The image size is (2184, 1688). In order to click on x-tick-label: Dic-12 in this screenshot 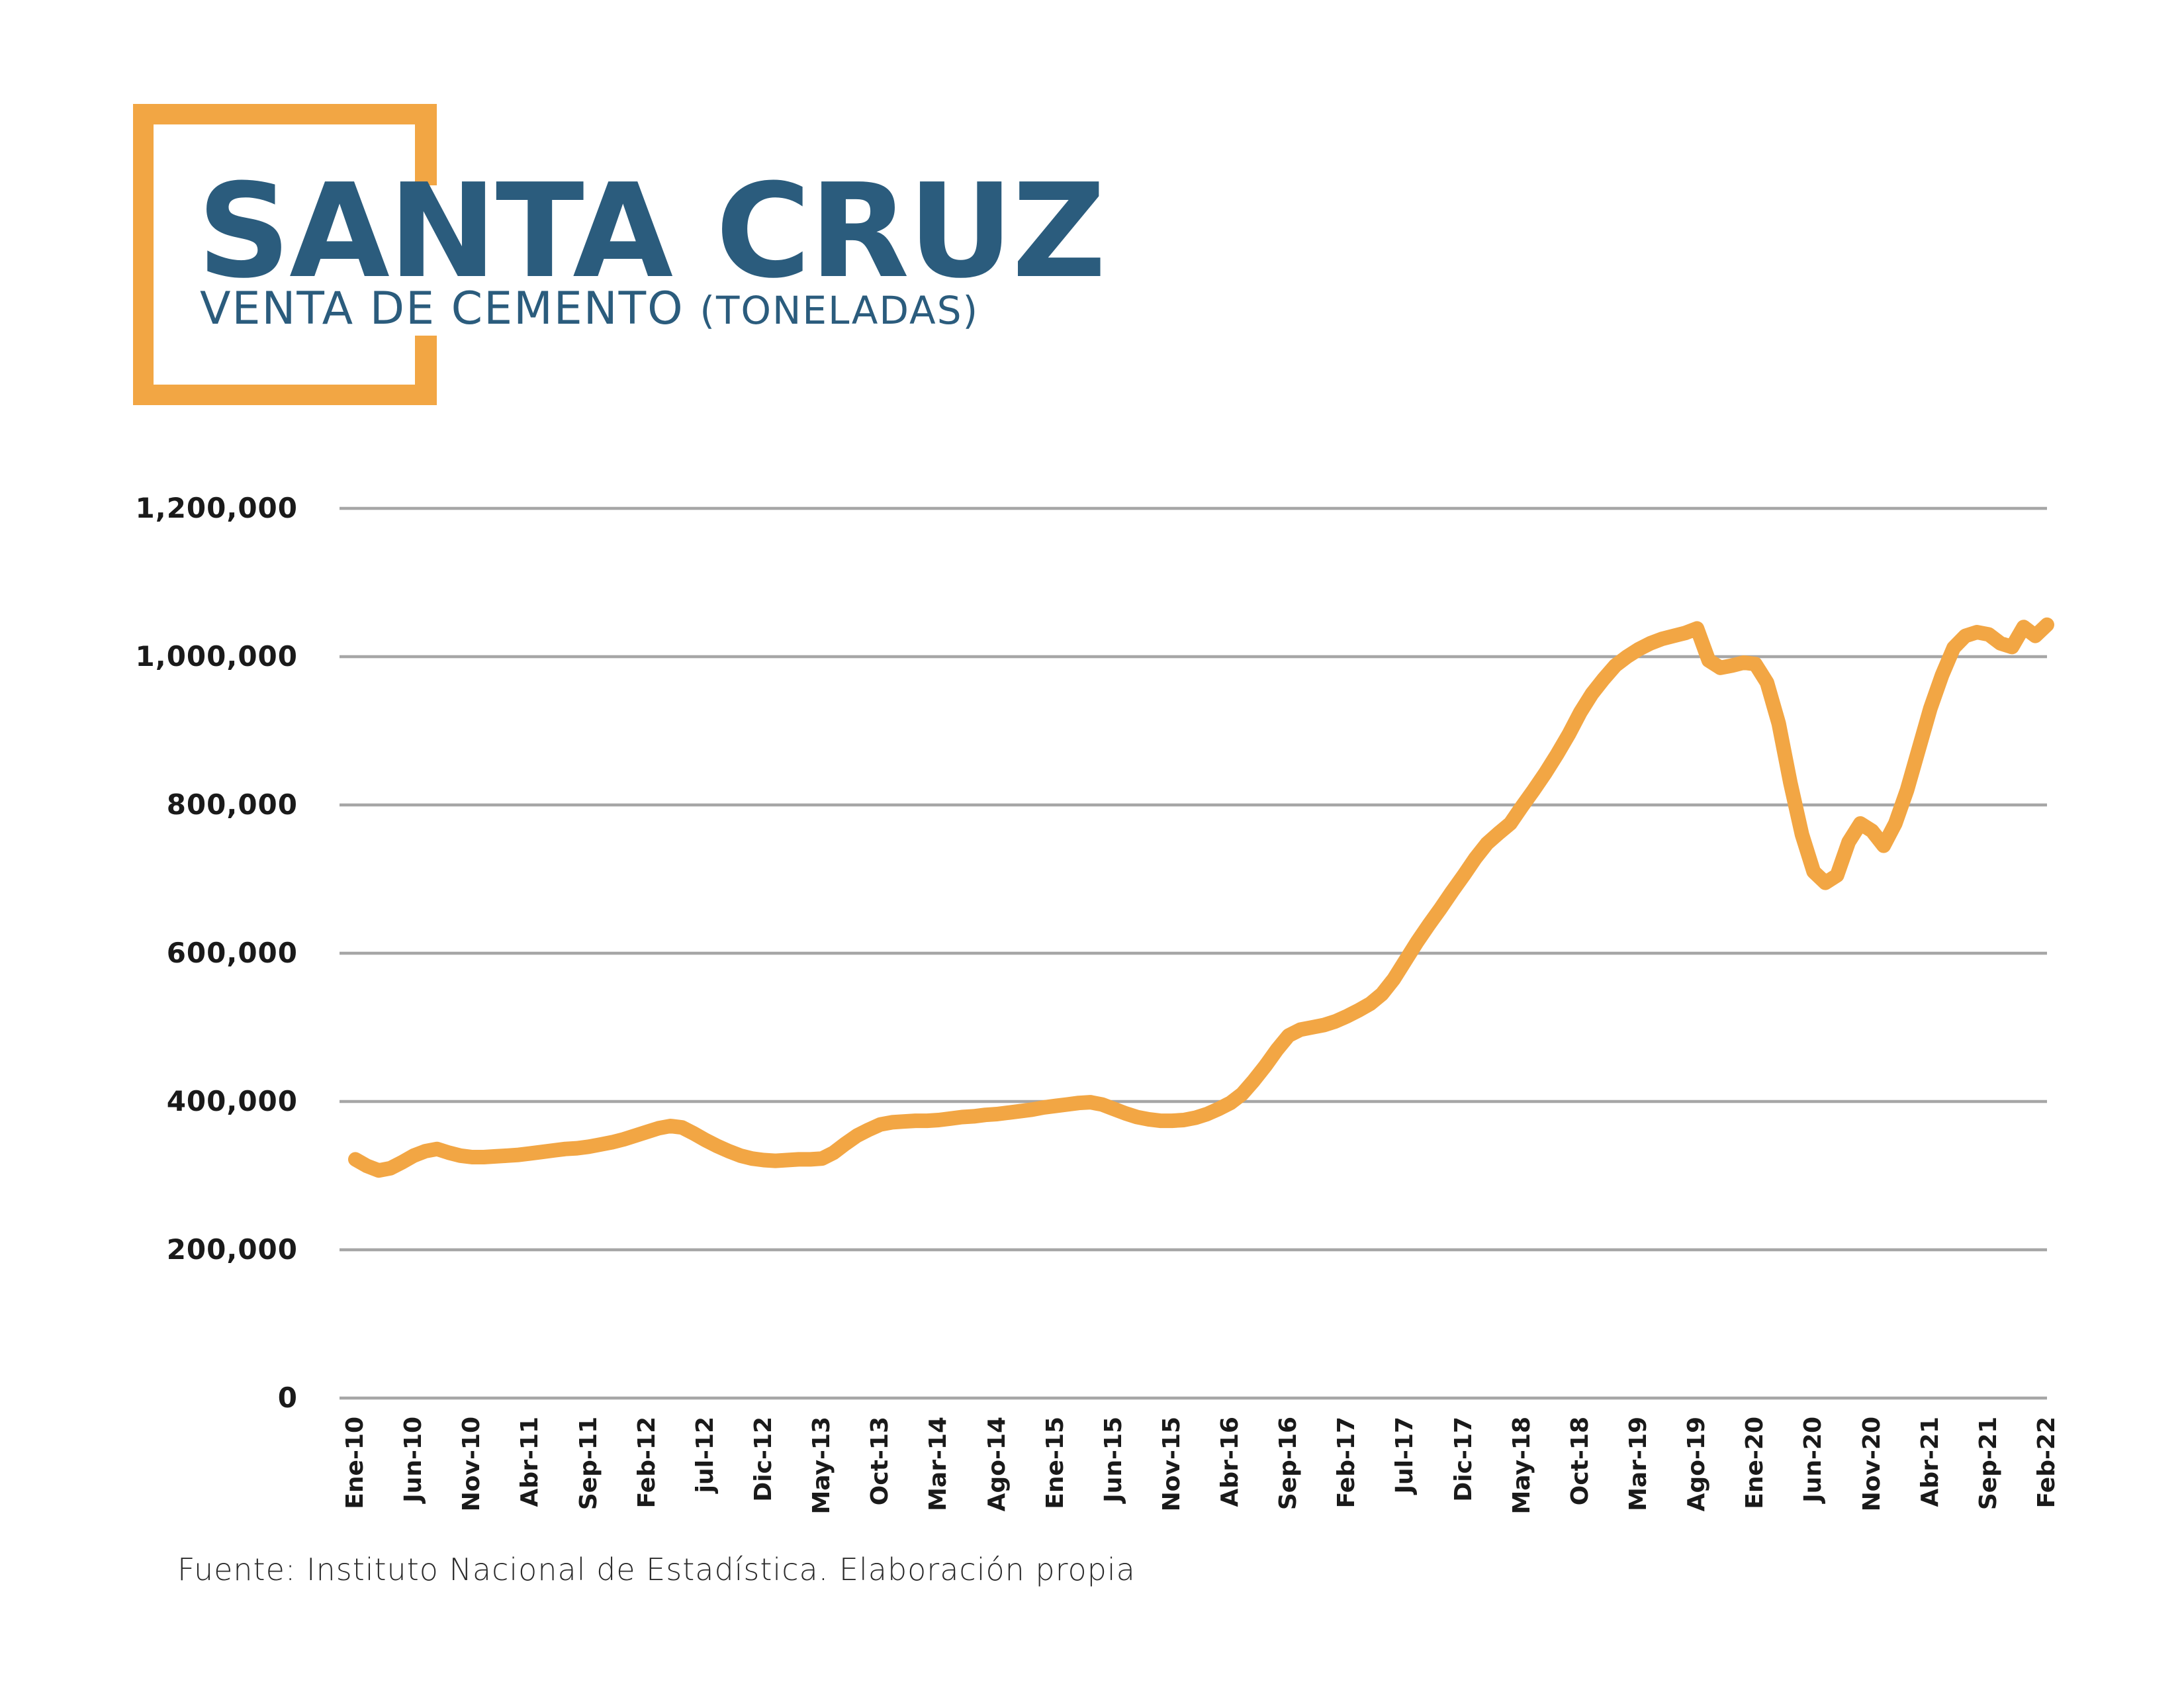, I will do `click(763, 1459)`.